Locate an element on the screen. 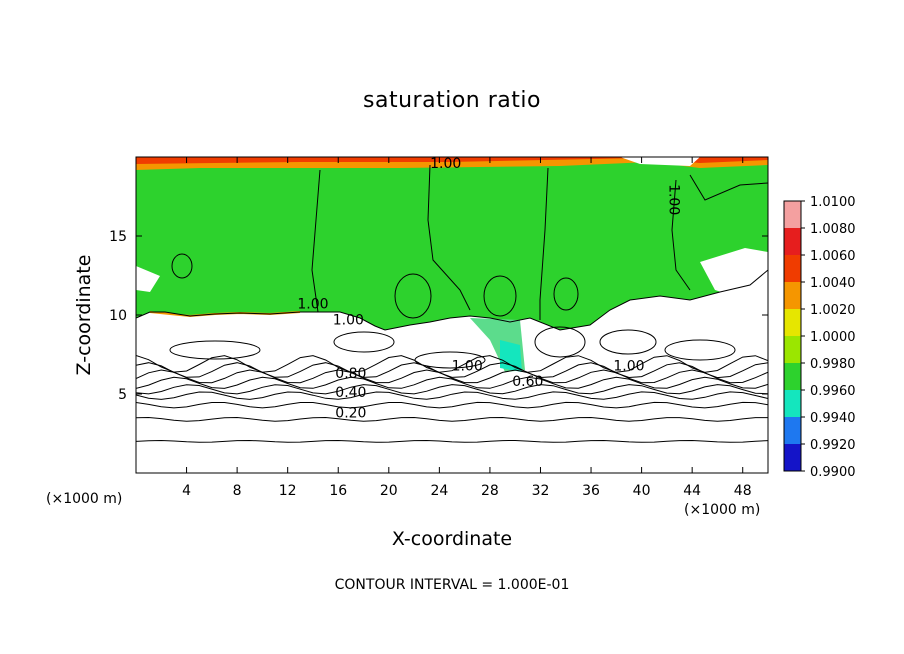 The width and height of the screenshot is (904, 654). x-tick-label: 4 is located at coordinates (186, 491).